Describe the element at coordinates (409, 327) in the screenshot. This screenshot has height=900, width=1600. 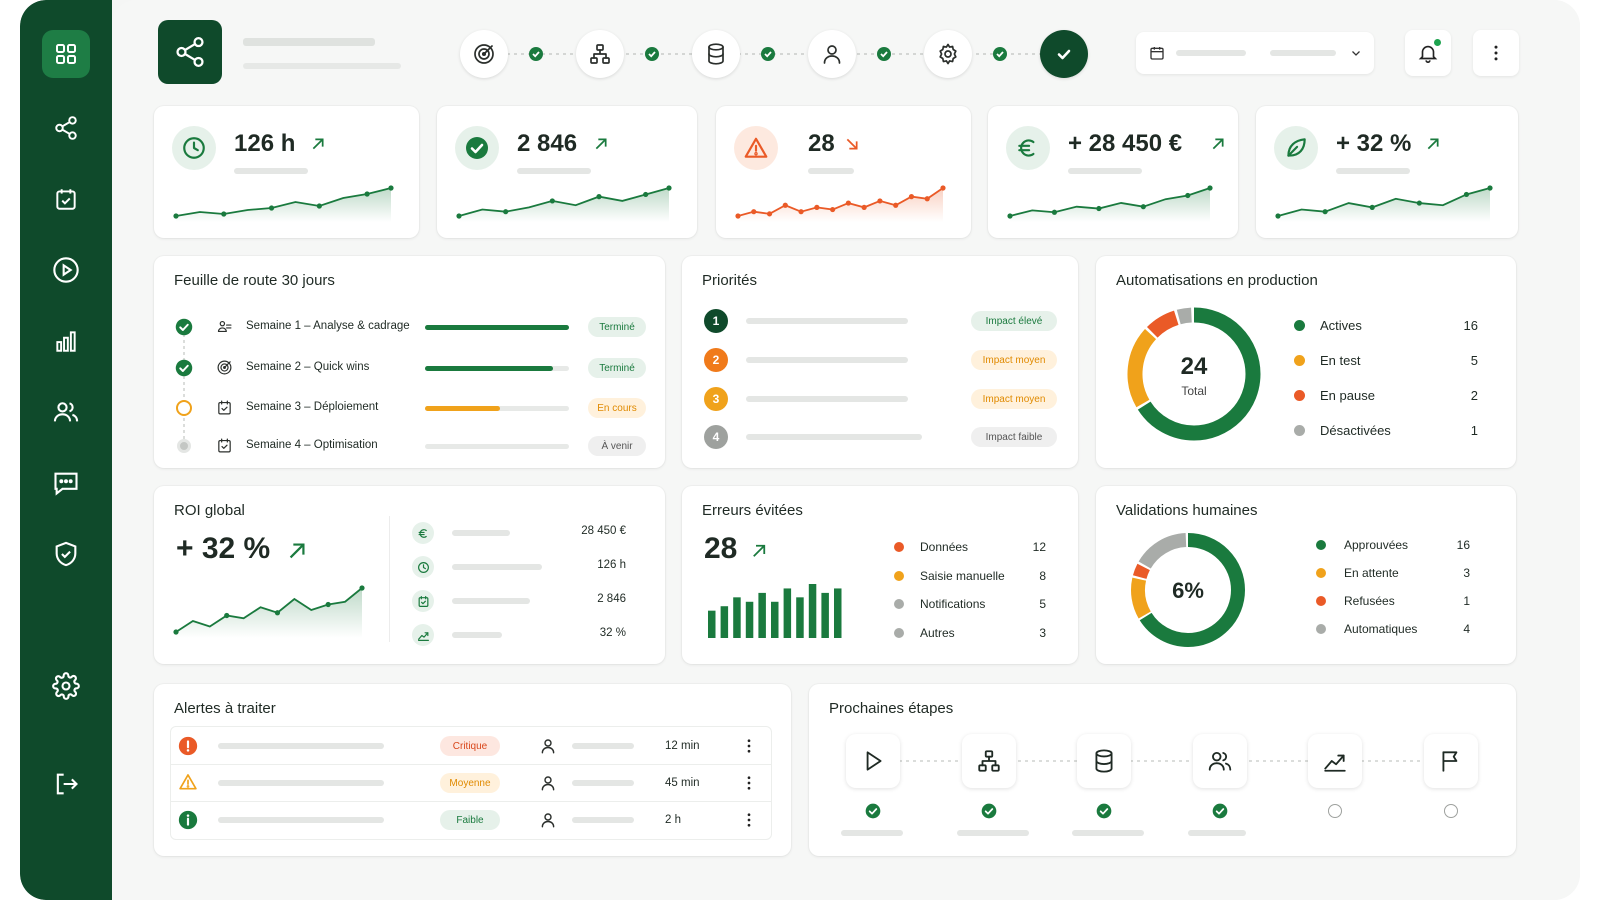
I see `roadmap-row: Semaine 1 – Analyse & cadrage Terminé` at that location.